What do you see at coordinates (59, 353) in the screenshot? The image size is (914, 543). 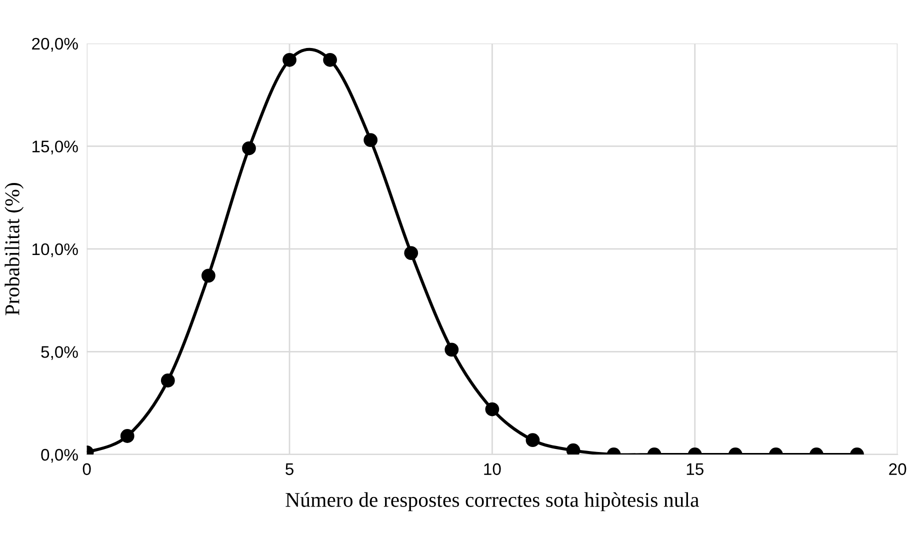 I see `y-tick-label: 5,0%` at bounding box center [59, 353].